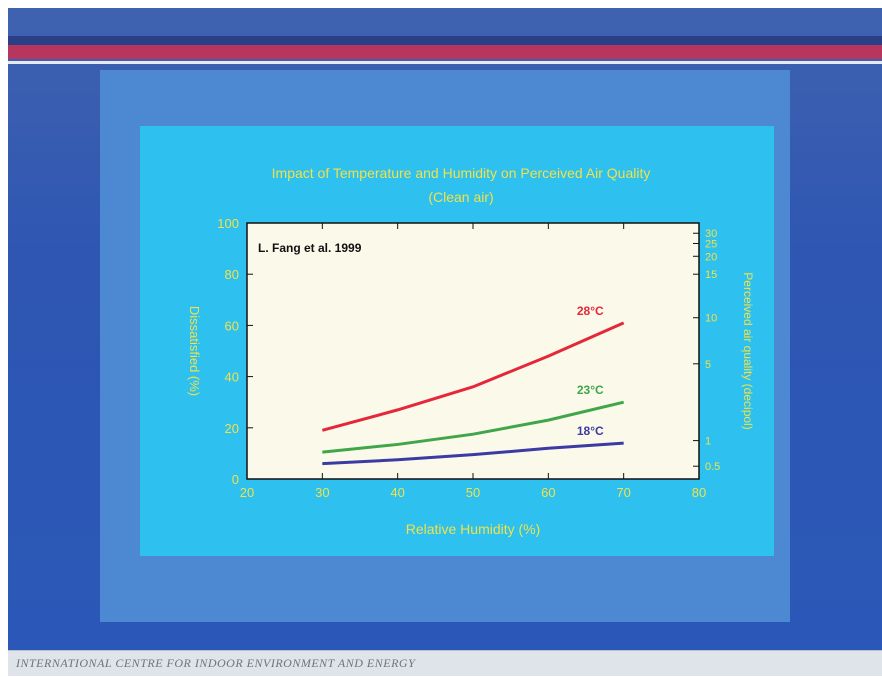  What do you see at coordinates (711, 234) in the screenshot?
I see `right-tick-label: 30` at bounding box center [711, 234].